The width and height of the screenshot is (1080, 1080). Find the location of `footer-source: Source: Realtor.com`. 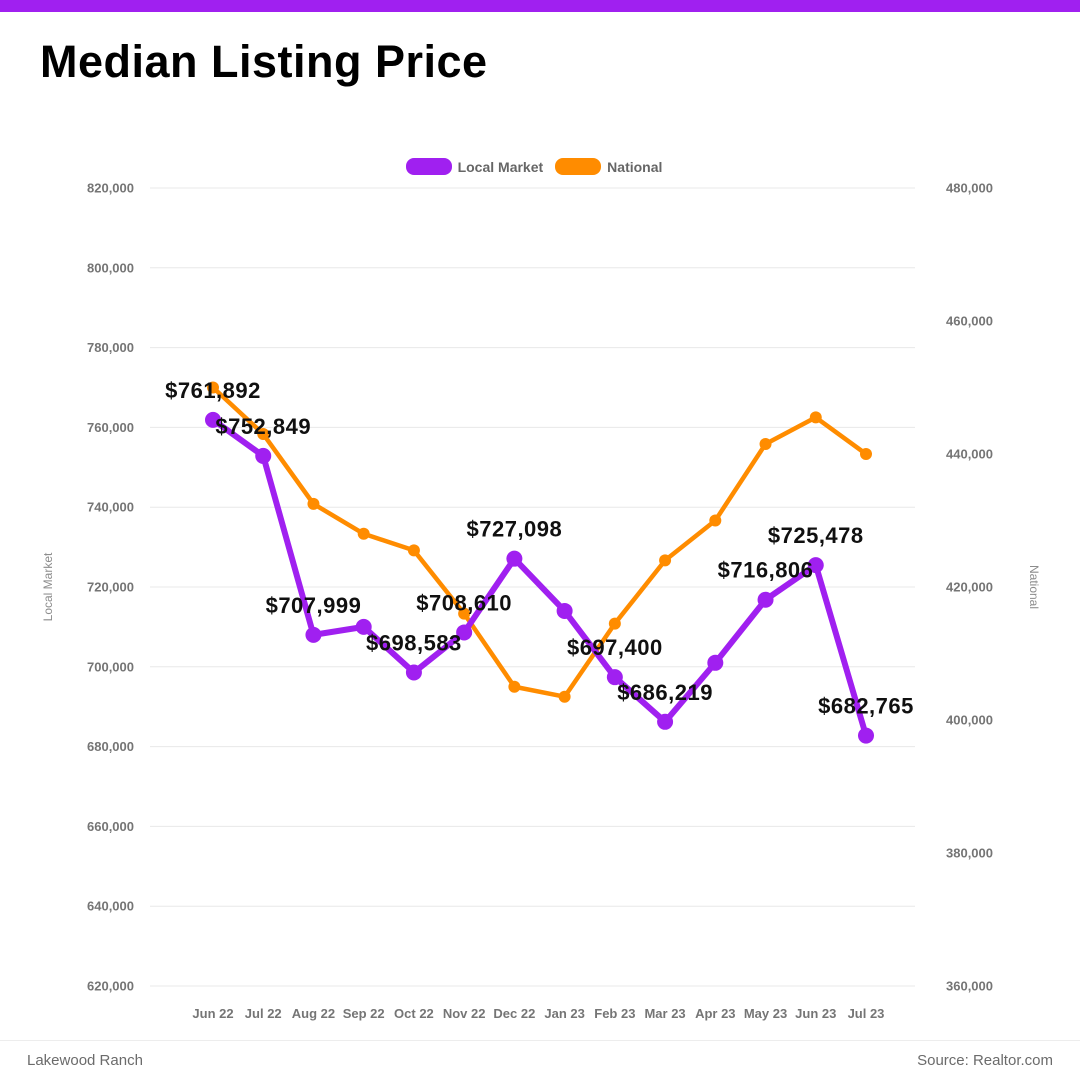

footer-source: Source: Realtor.com is located at coordinates (985, 1060).